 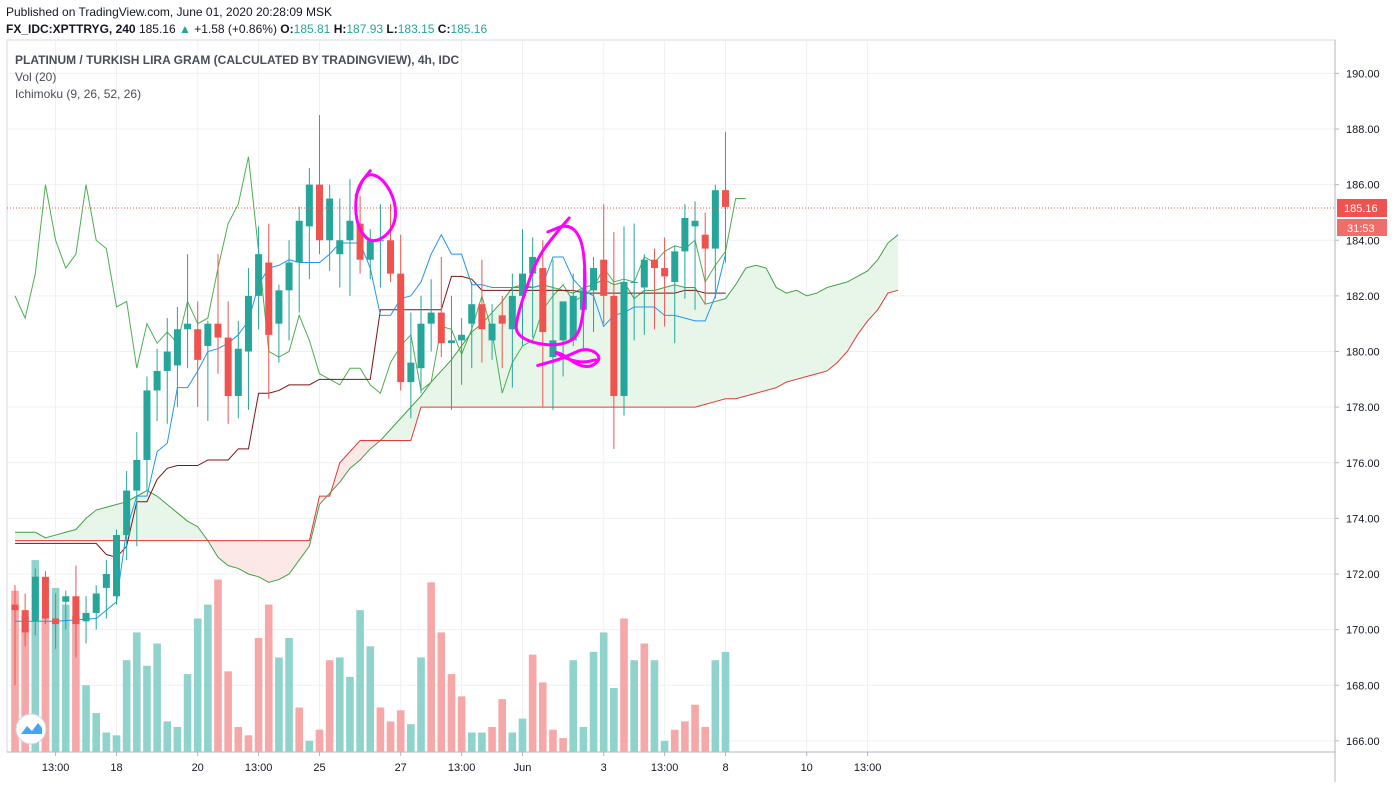 What do you see at coordinates (671, 762) in the screenshot?
I see `x-axis: 13:00 18 20 13:00 25 27 13:00 Jun 3 13:00 8 10 13:00` at bounding box center [671, 762].